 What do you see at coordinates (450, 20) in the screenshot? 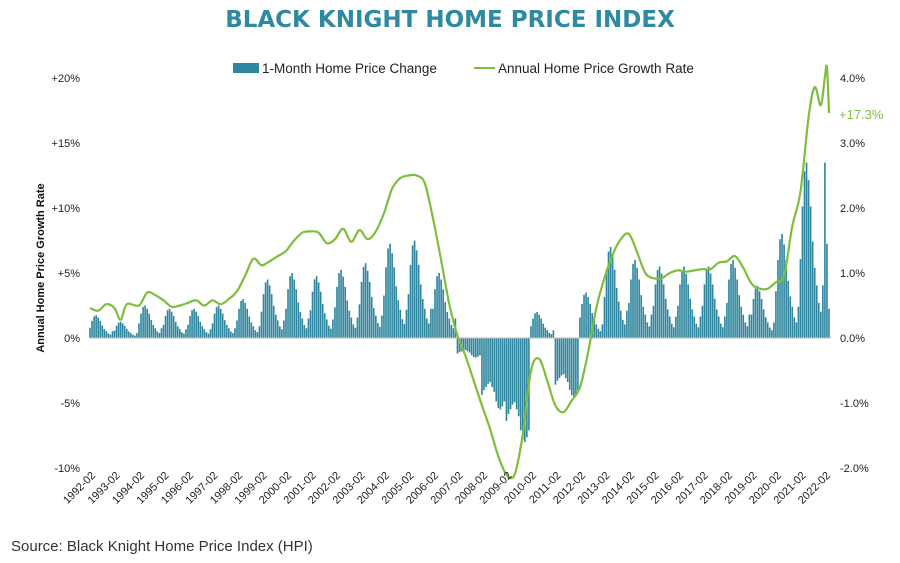
I see `chart-title: BLACK KNIGHT HOME PRICE INDEX` at bounding box center [450, 20].